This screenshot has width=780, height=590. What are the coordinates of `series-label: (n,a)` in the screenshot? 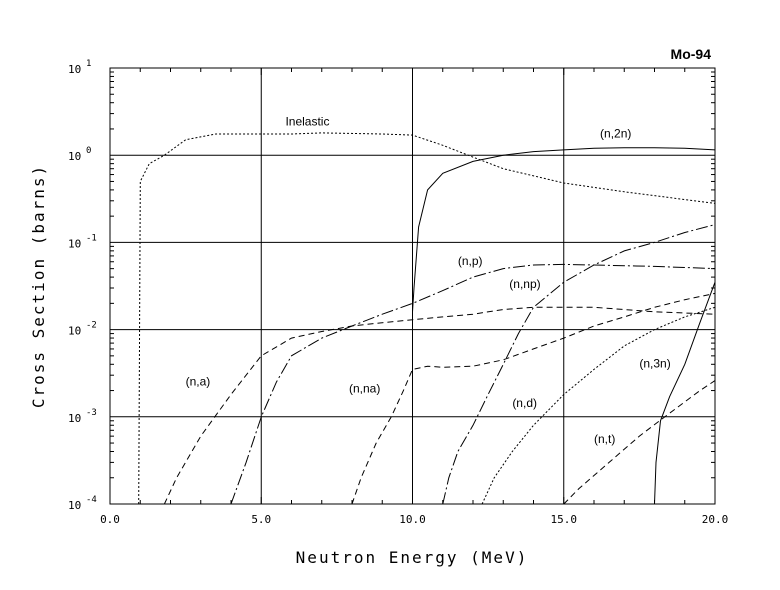 It's located at (198, 381).